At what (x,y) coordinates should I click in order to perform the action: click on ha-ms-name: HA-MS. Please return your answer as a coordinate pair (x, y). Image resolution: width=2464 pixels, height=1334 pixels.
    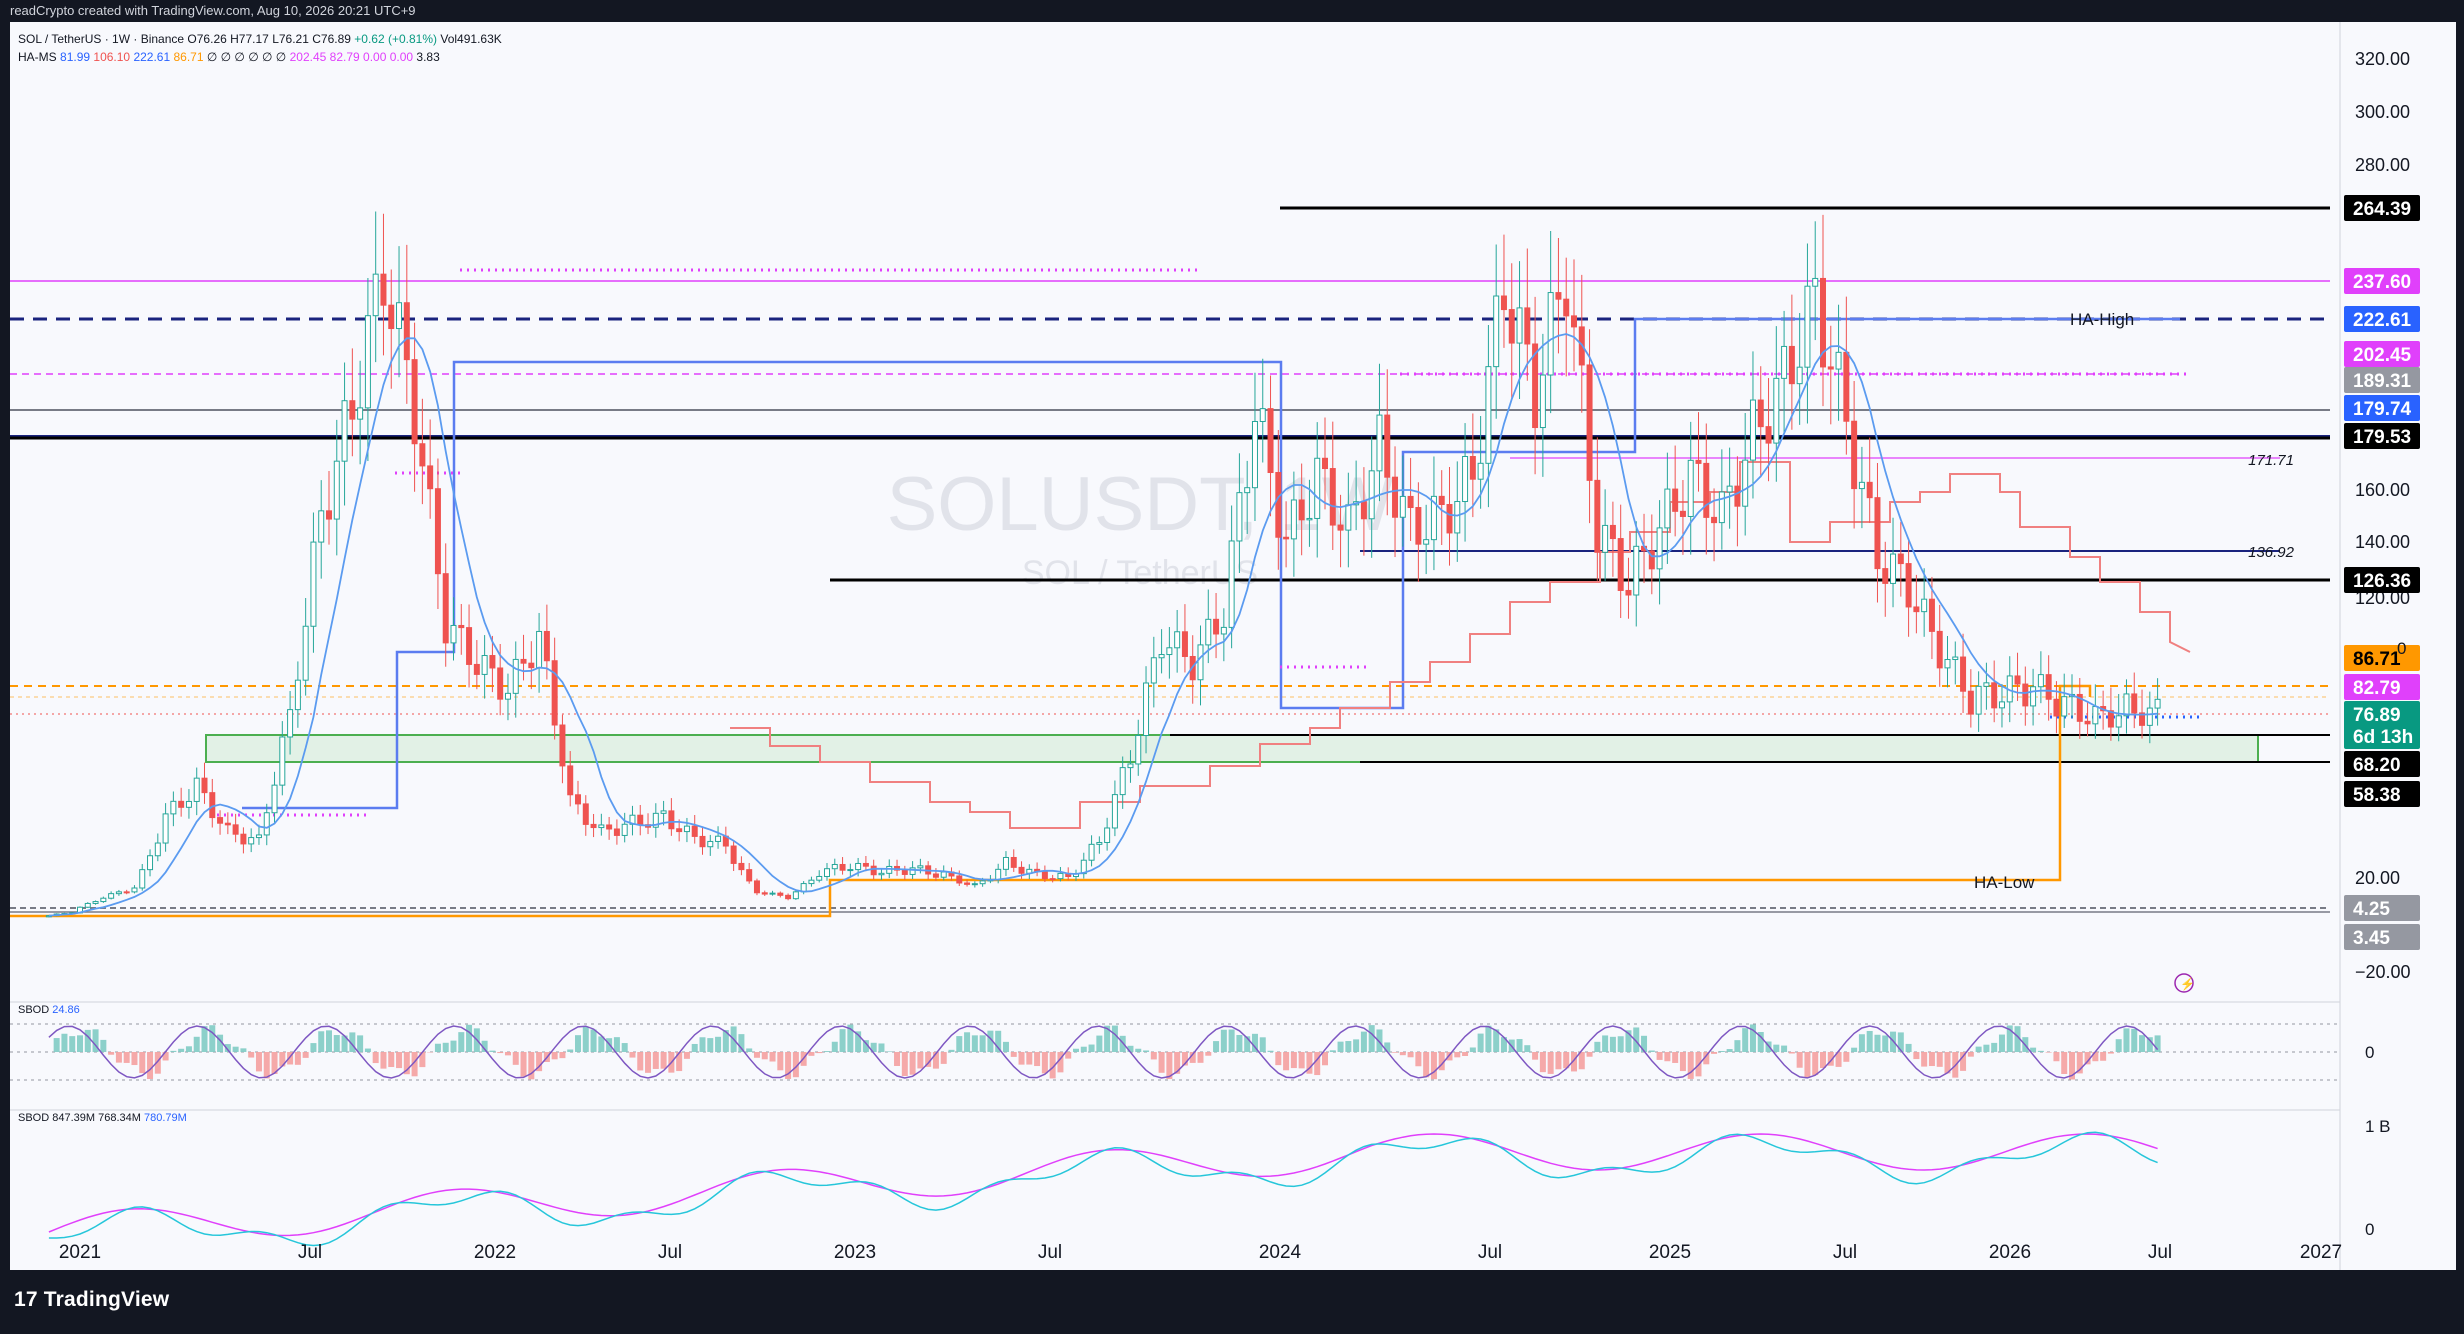
    Looking at the image, I should click on (37, 57).